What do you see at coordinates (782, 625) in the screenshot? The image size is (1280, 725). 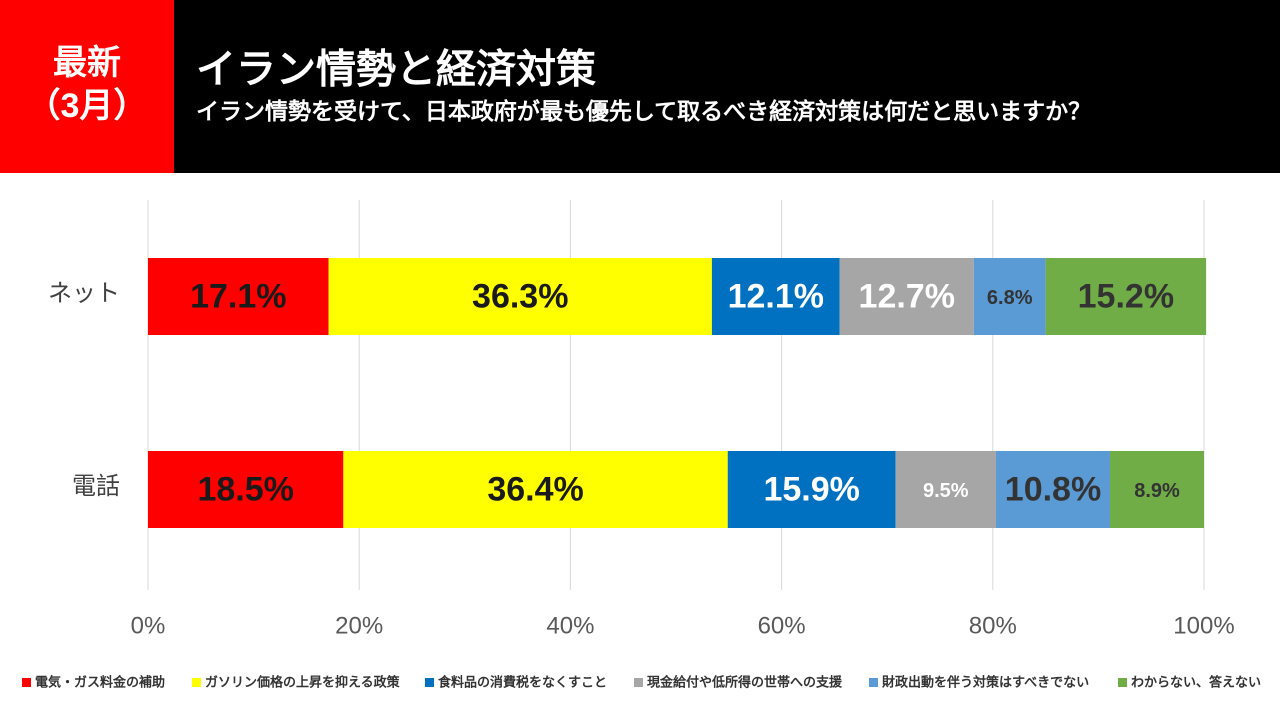 I see `x-tick-label: 60%` at bounding box center [782, 625].